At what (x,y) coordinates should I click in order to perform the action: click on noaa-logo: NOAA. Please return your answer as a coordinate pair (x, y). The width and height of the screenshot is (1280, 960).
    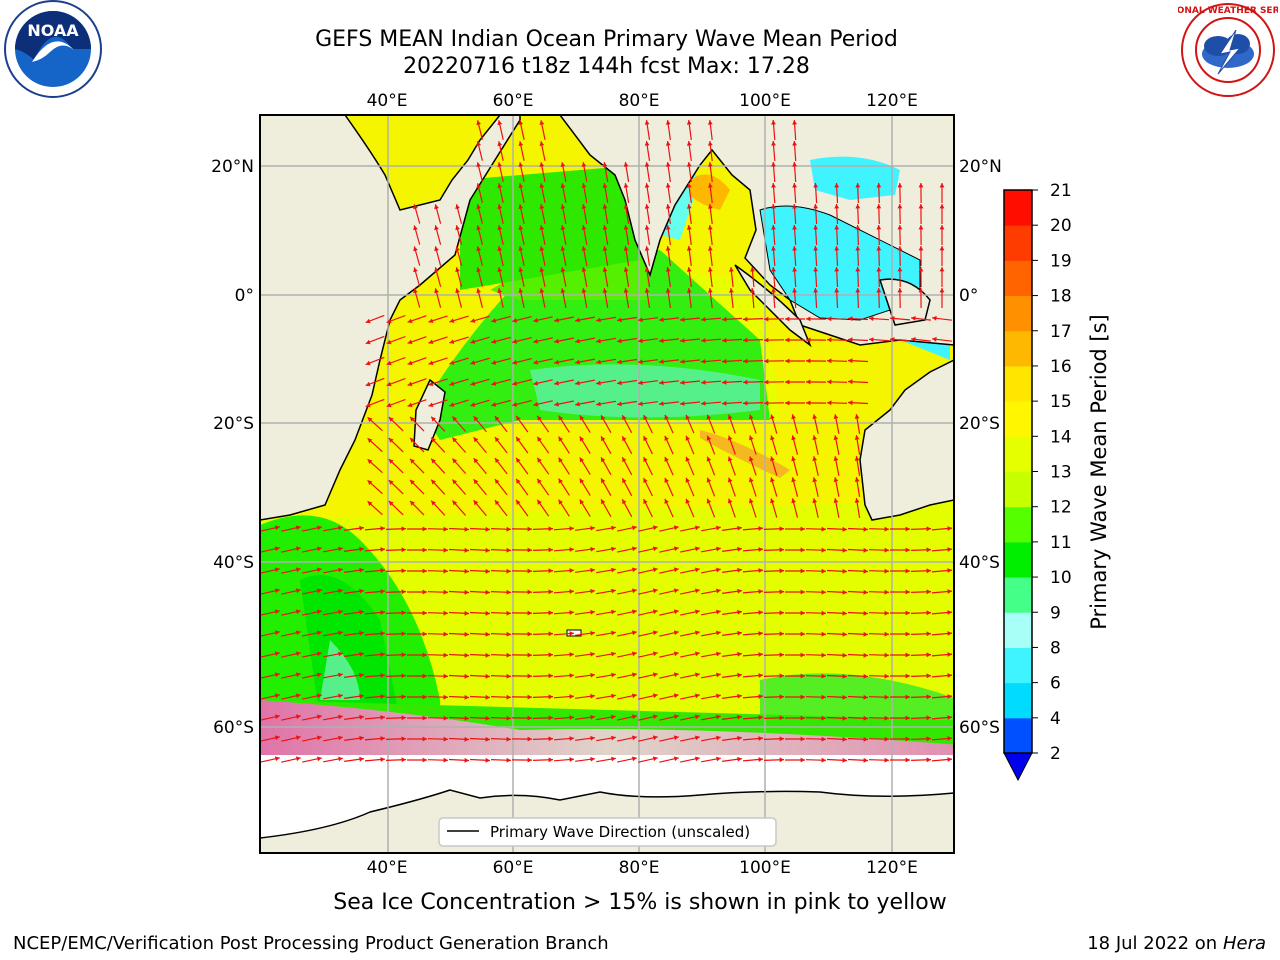
    Looking at the image, I should click on (53, 49).